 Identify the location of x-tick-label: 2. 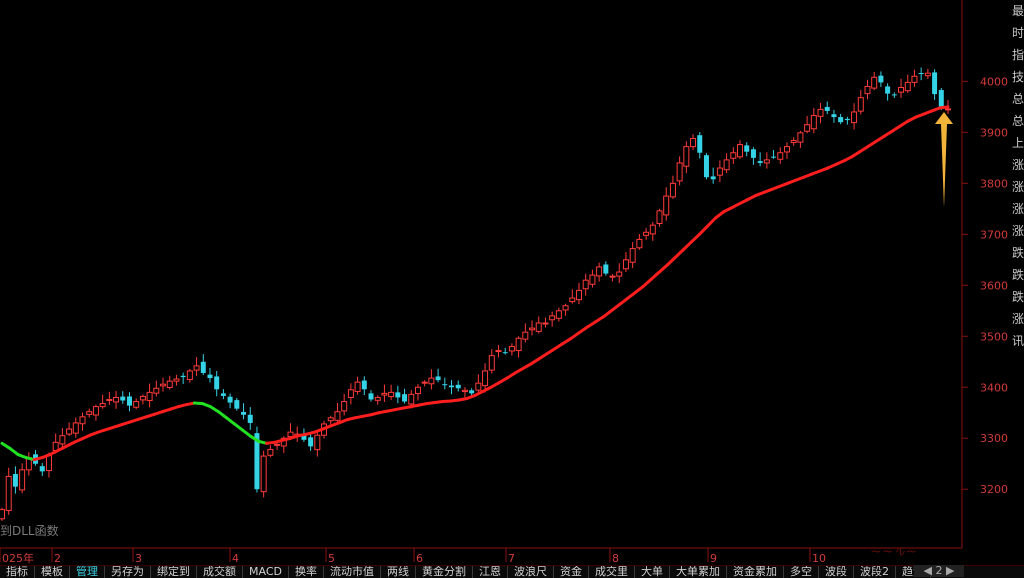
(57, 558).